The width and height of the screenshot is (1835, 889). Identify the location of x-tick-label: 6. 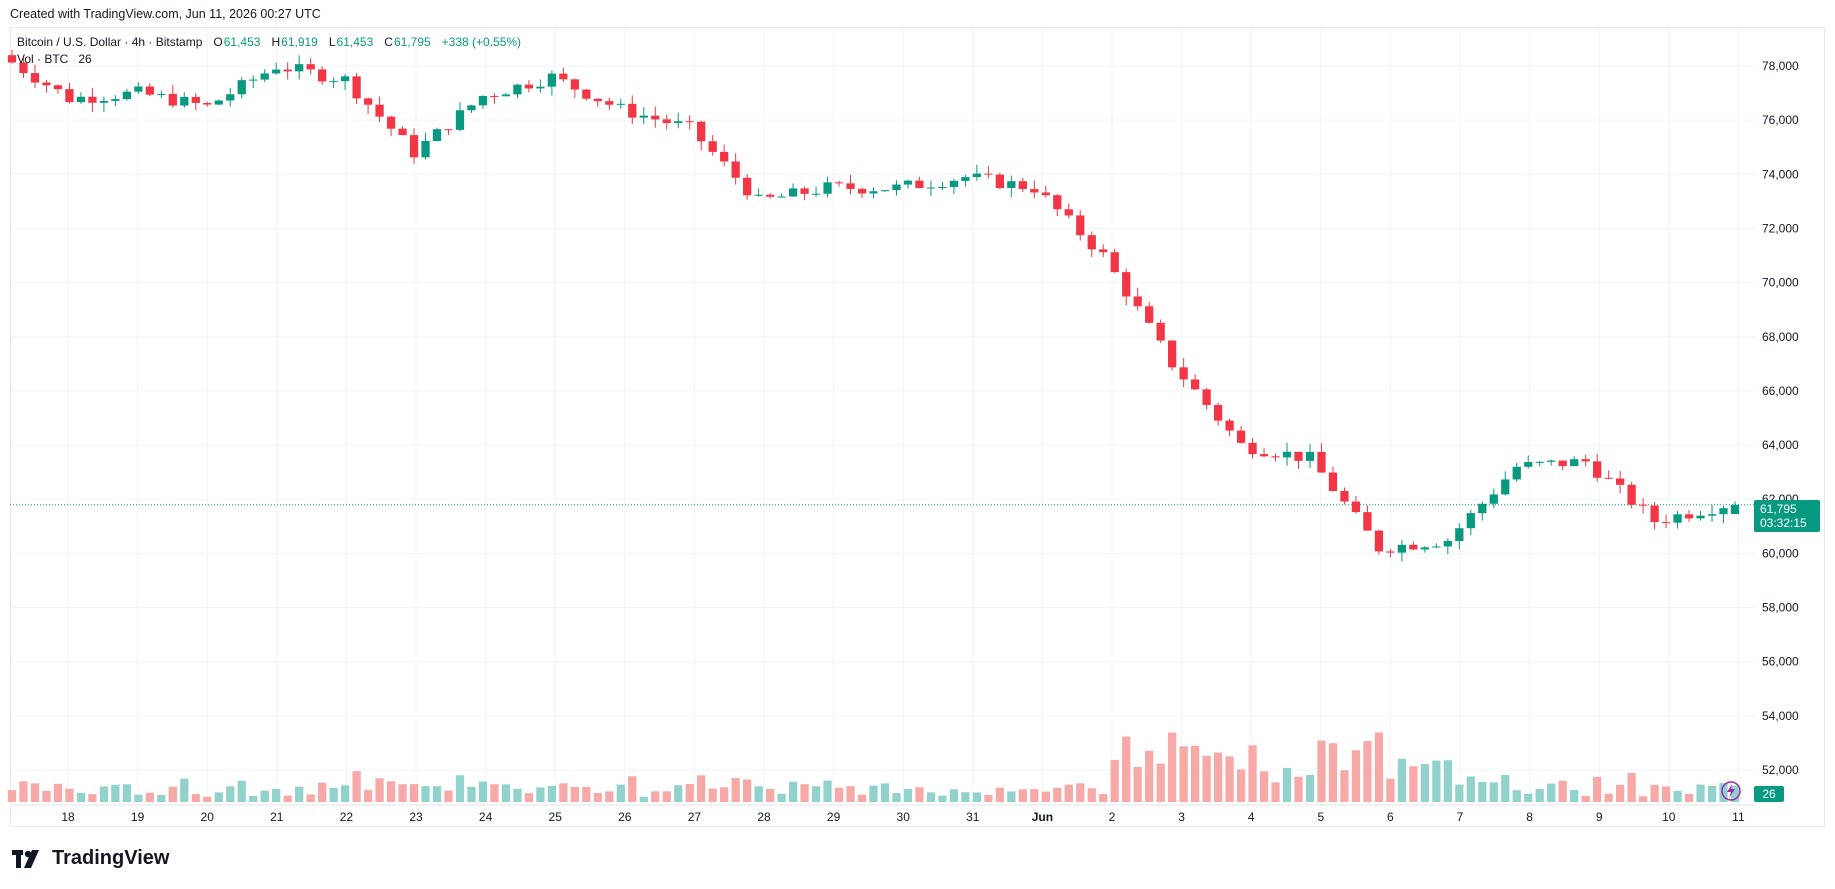
(1390, 817).